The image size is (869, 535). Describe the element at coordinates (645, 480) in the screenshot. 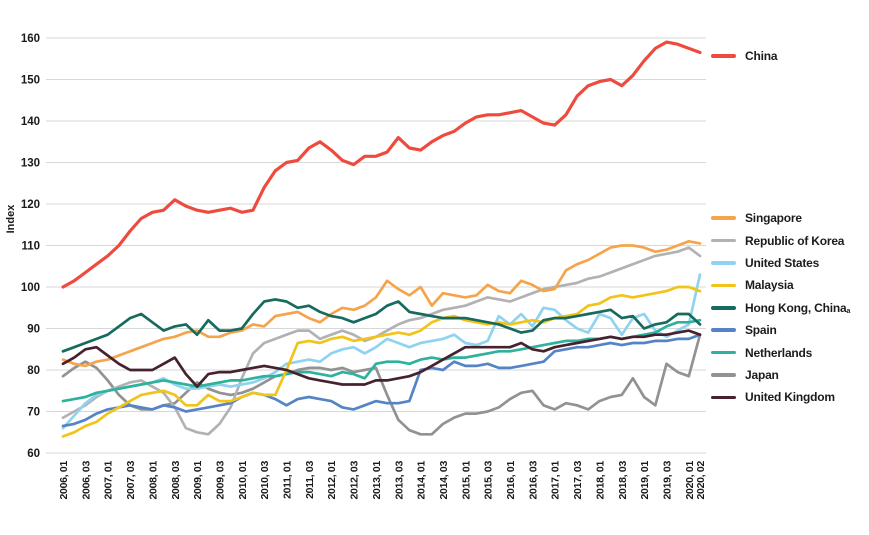

I see `x-tick-label: 2019, 01` at that location.